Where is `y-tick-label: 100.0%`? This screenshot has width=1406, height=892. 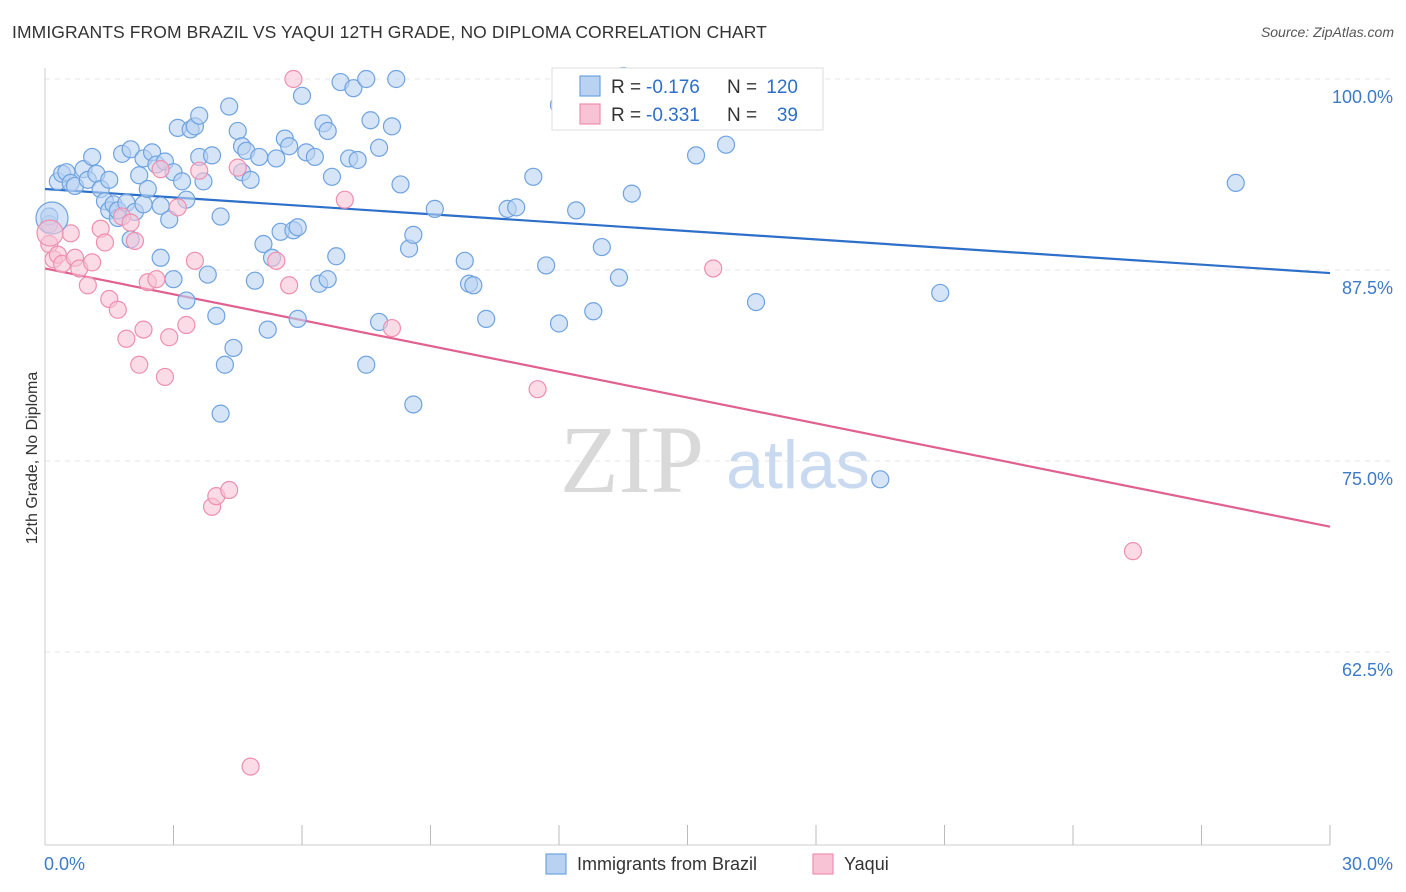
y-tick-label: 100.0% is located at coordinates (1362, 97).